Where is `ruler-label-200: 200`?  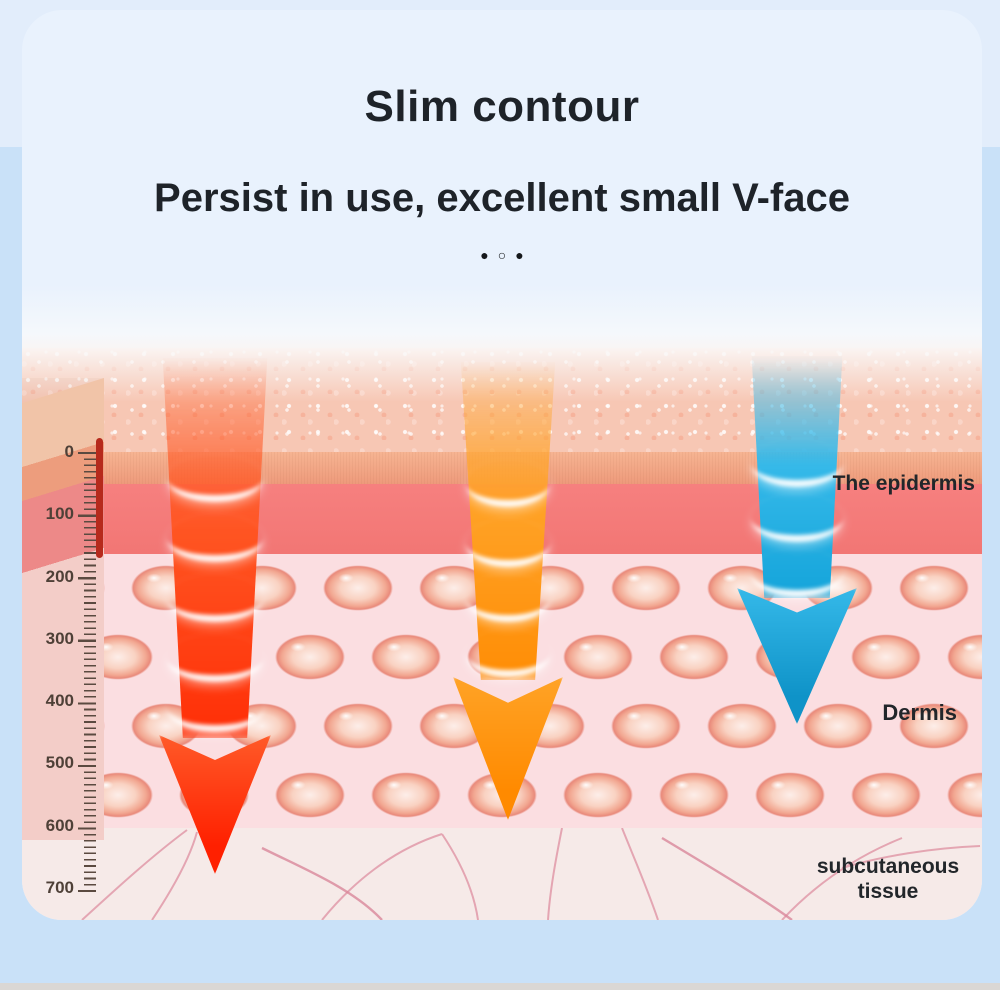 ruler-label-200: 200 is located at coordinates (59, 576).